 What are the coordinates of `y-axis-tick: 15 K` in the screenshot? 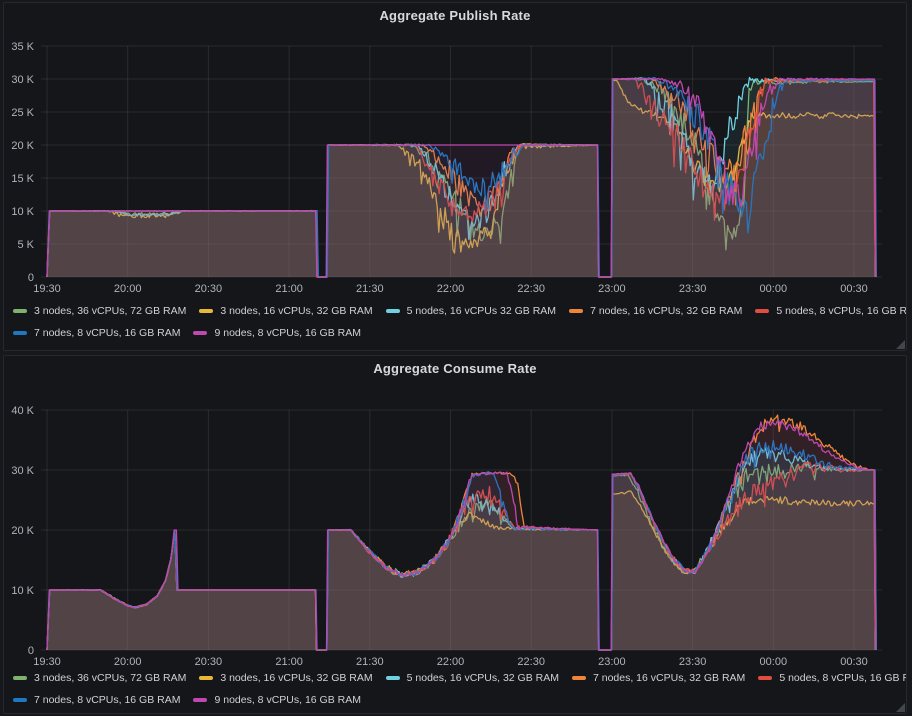 It's located at (22, 179).